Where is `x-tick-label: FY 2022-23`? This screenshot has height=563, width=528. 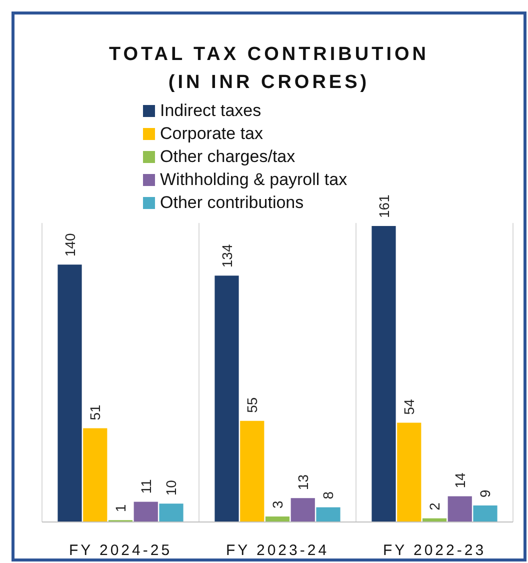 x-tick-label: FY 2022-23 is located at coordinates (434, 550).